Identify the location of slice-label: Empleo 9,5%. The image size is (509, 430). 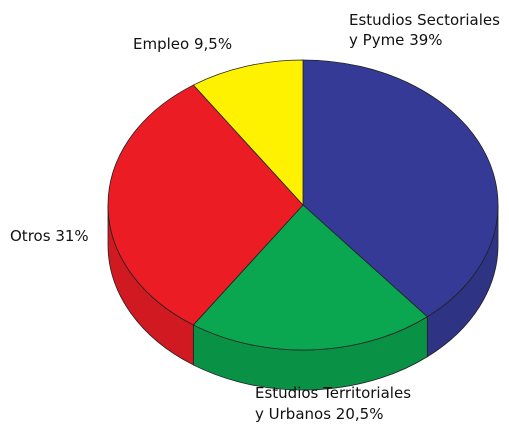
(182, 44).